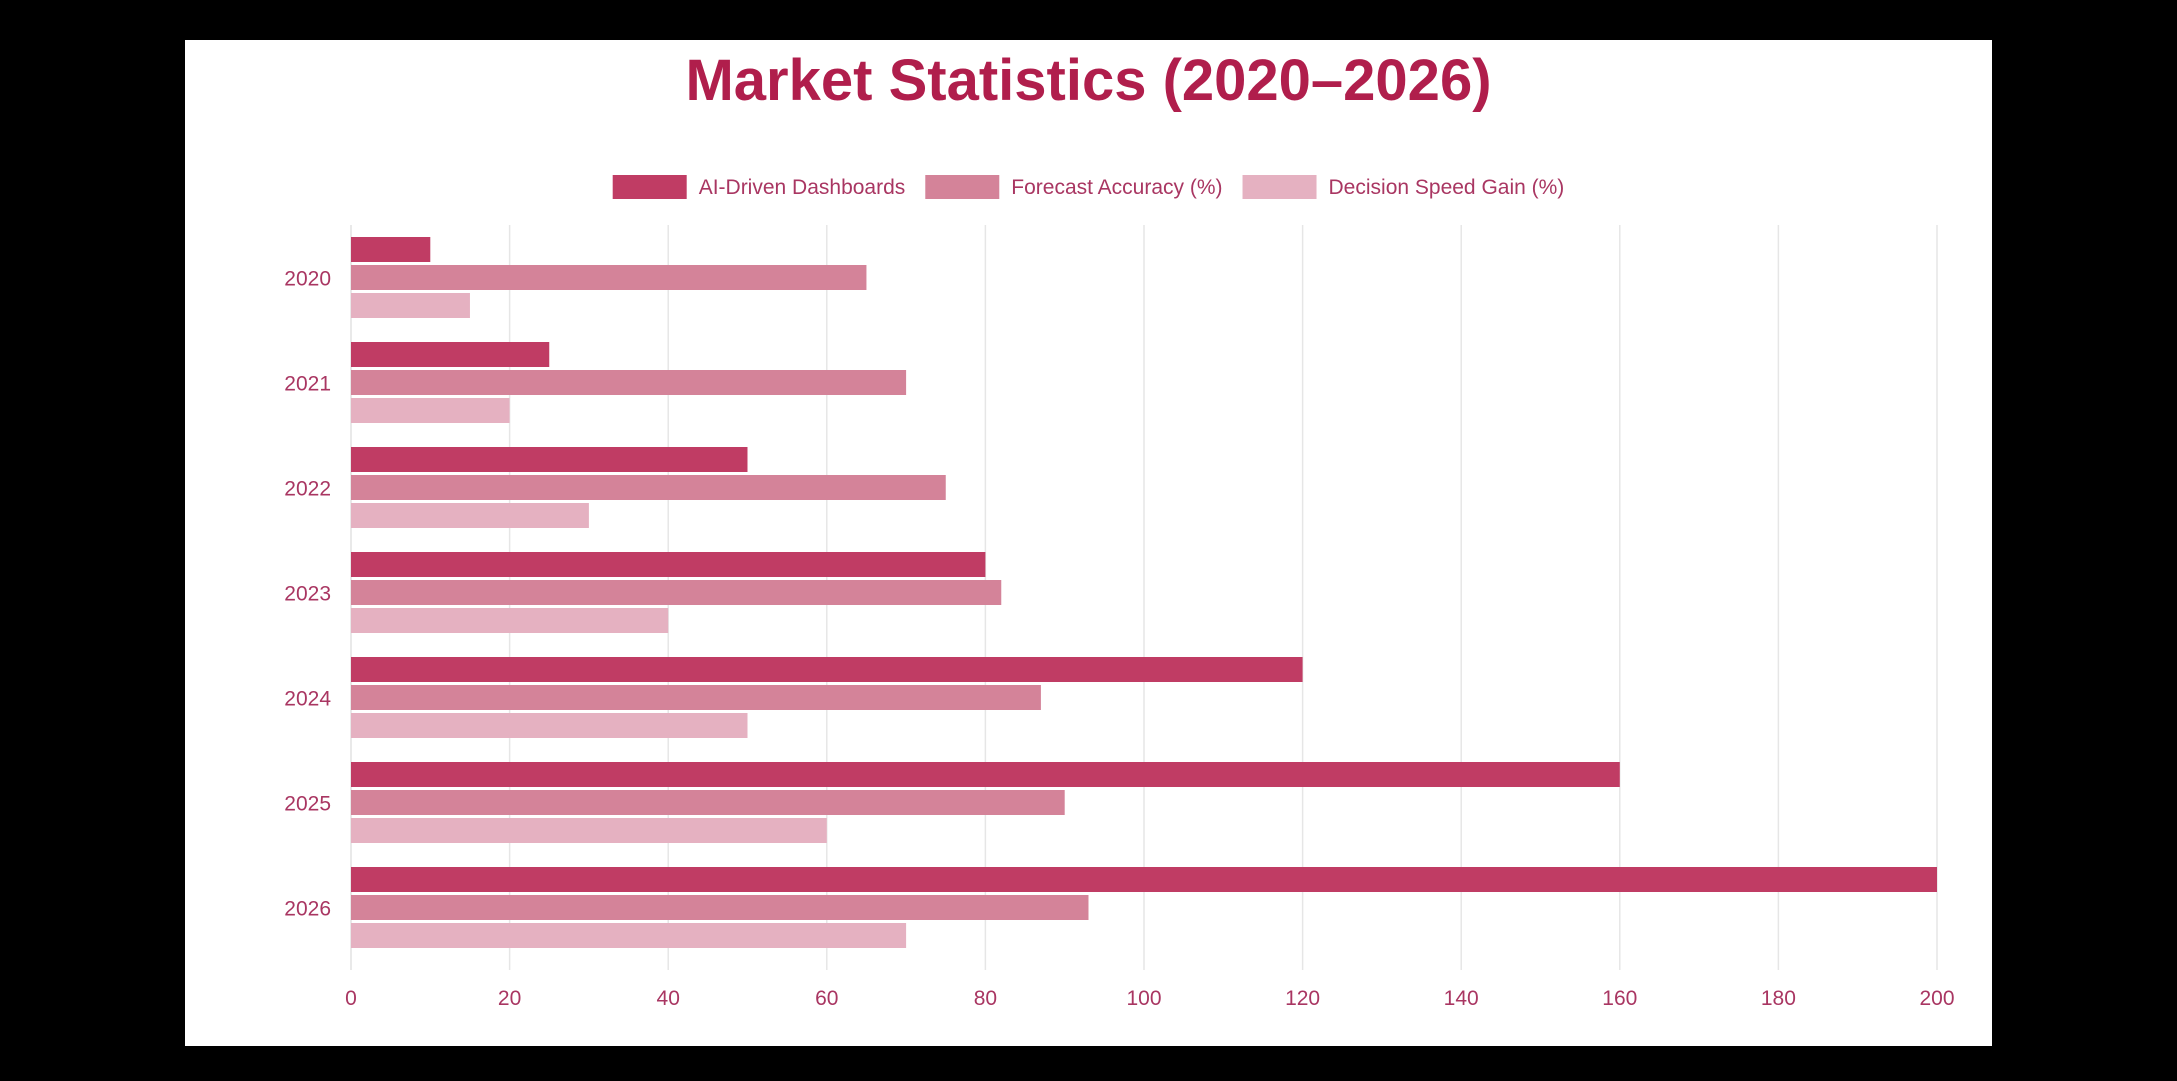  I want to click on y-tick-label: 2020, so click(307, 279).